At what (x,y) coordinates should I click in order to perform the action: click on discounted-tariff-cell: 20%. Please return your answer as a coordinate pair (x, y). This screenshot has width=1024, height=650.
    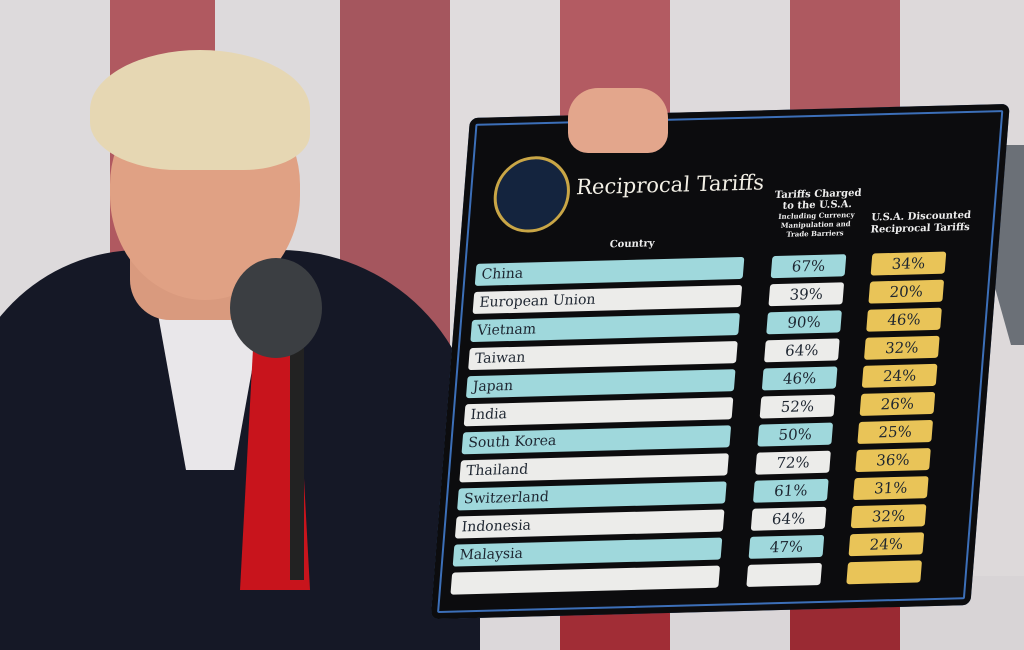
    Looking at the image, I should click on (906, 291).